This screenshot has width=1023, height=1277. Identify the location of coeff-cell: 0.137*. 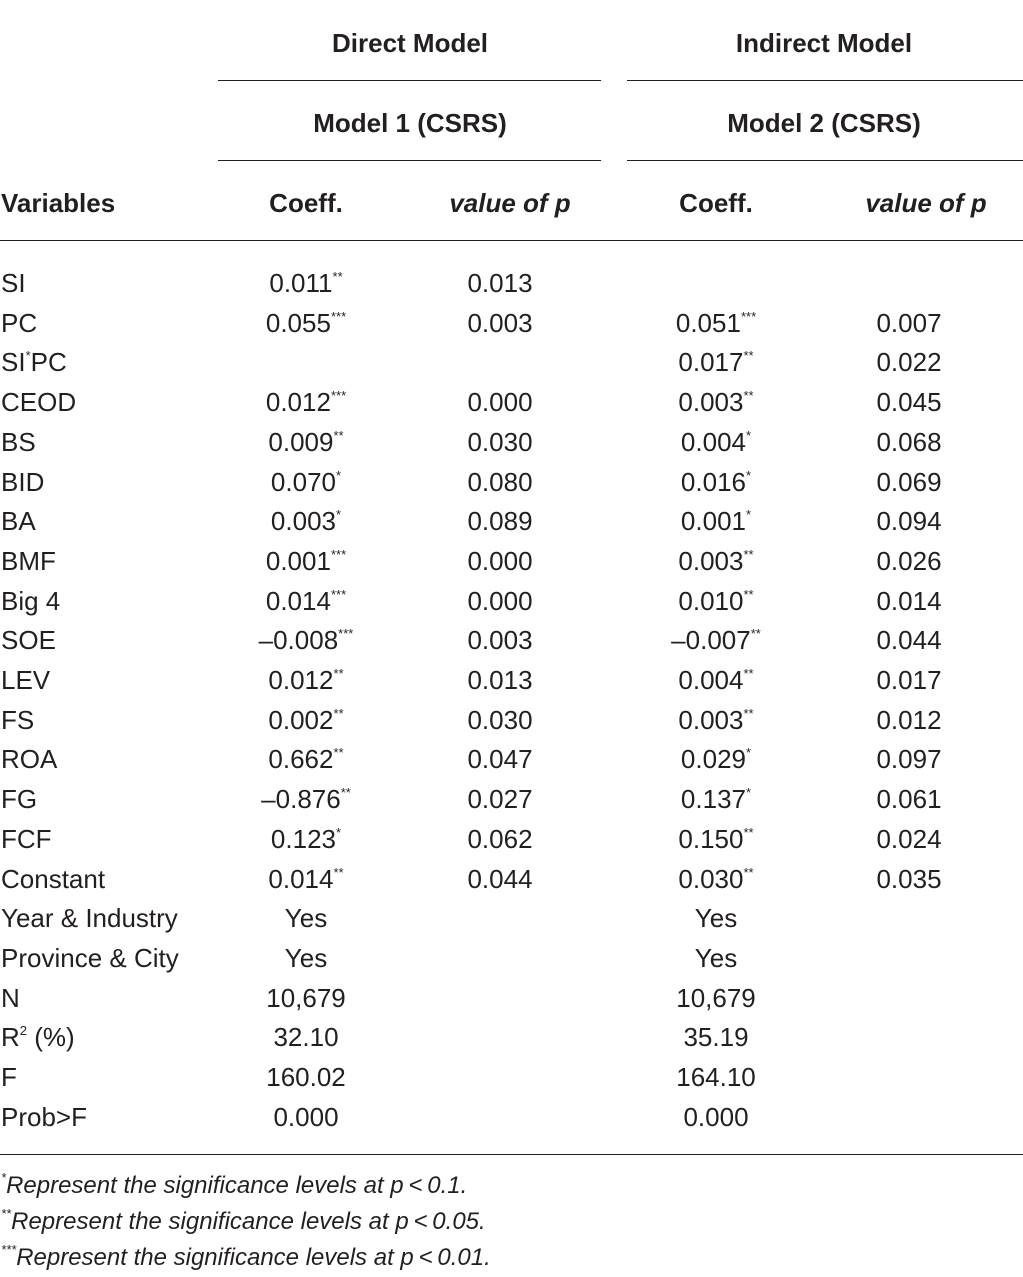
(716, 799).